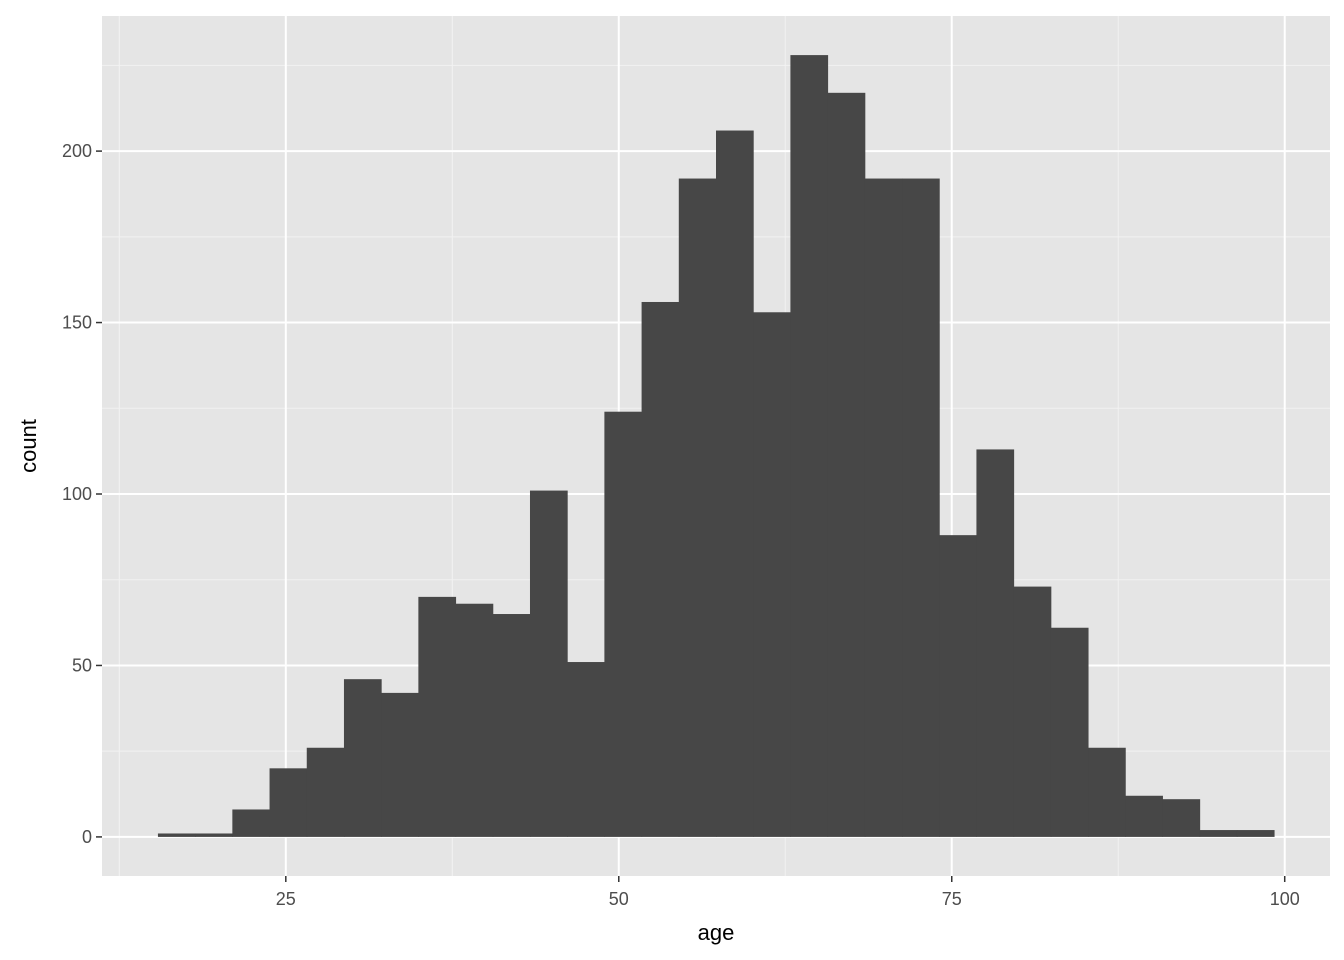 This screenshot has height=960, width=1344. I want to click on x-axis: 25 50 75 100, so click(788, 892).